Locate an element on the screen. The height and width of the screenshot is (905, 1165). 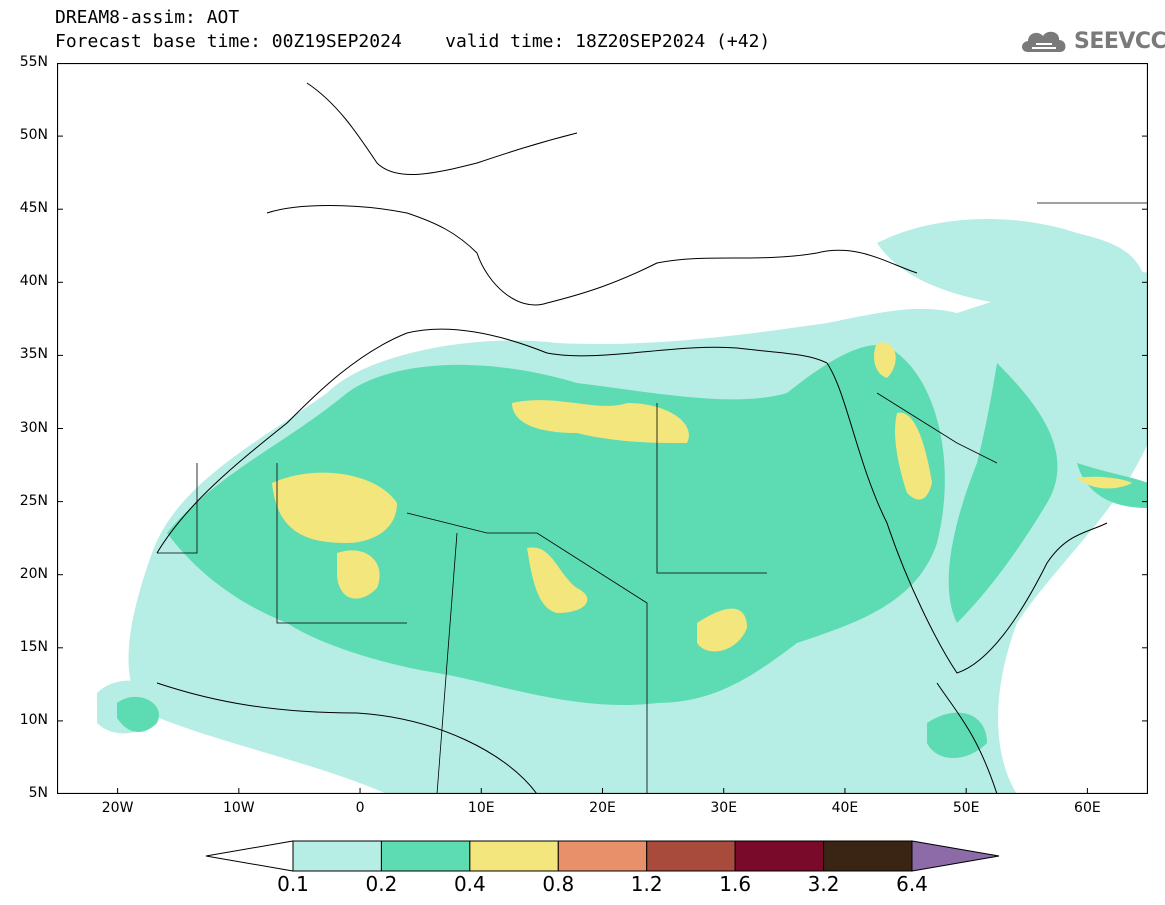
lon-label: 20E is located at coordinates (602, 808).